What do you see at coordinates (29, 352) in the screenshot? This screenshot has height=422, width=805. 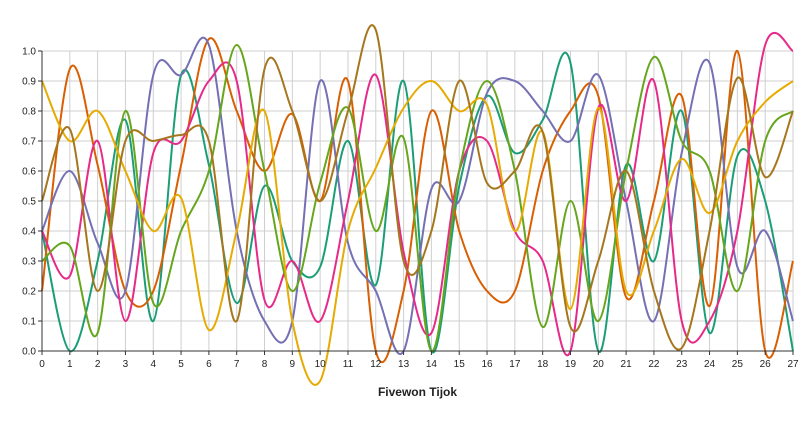 I see `y-tick-label: 0.0` at bounding box center [29, 352].